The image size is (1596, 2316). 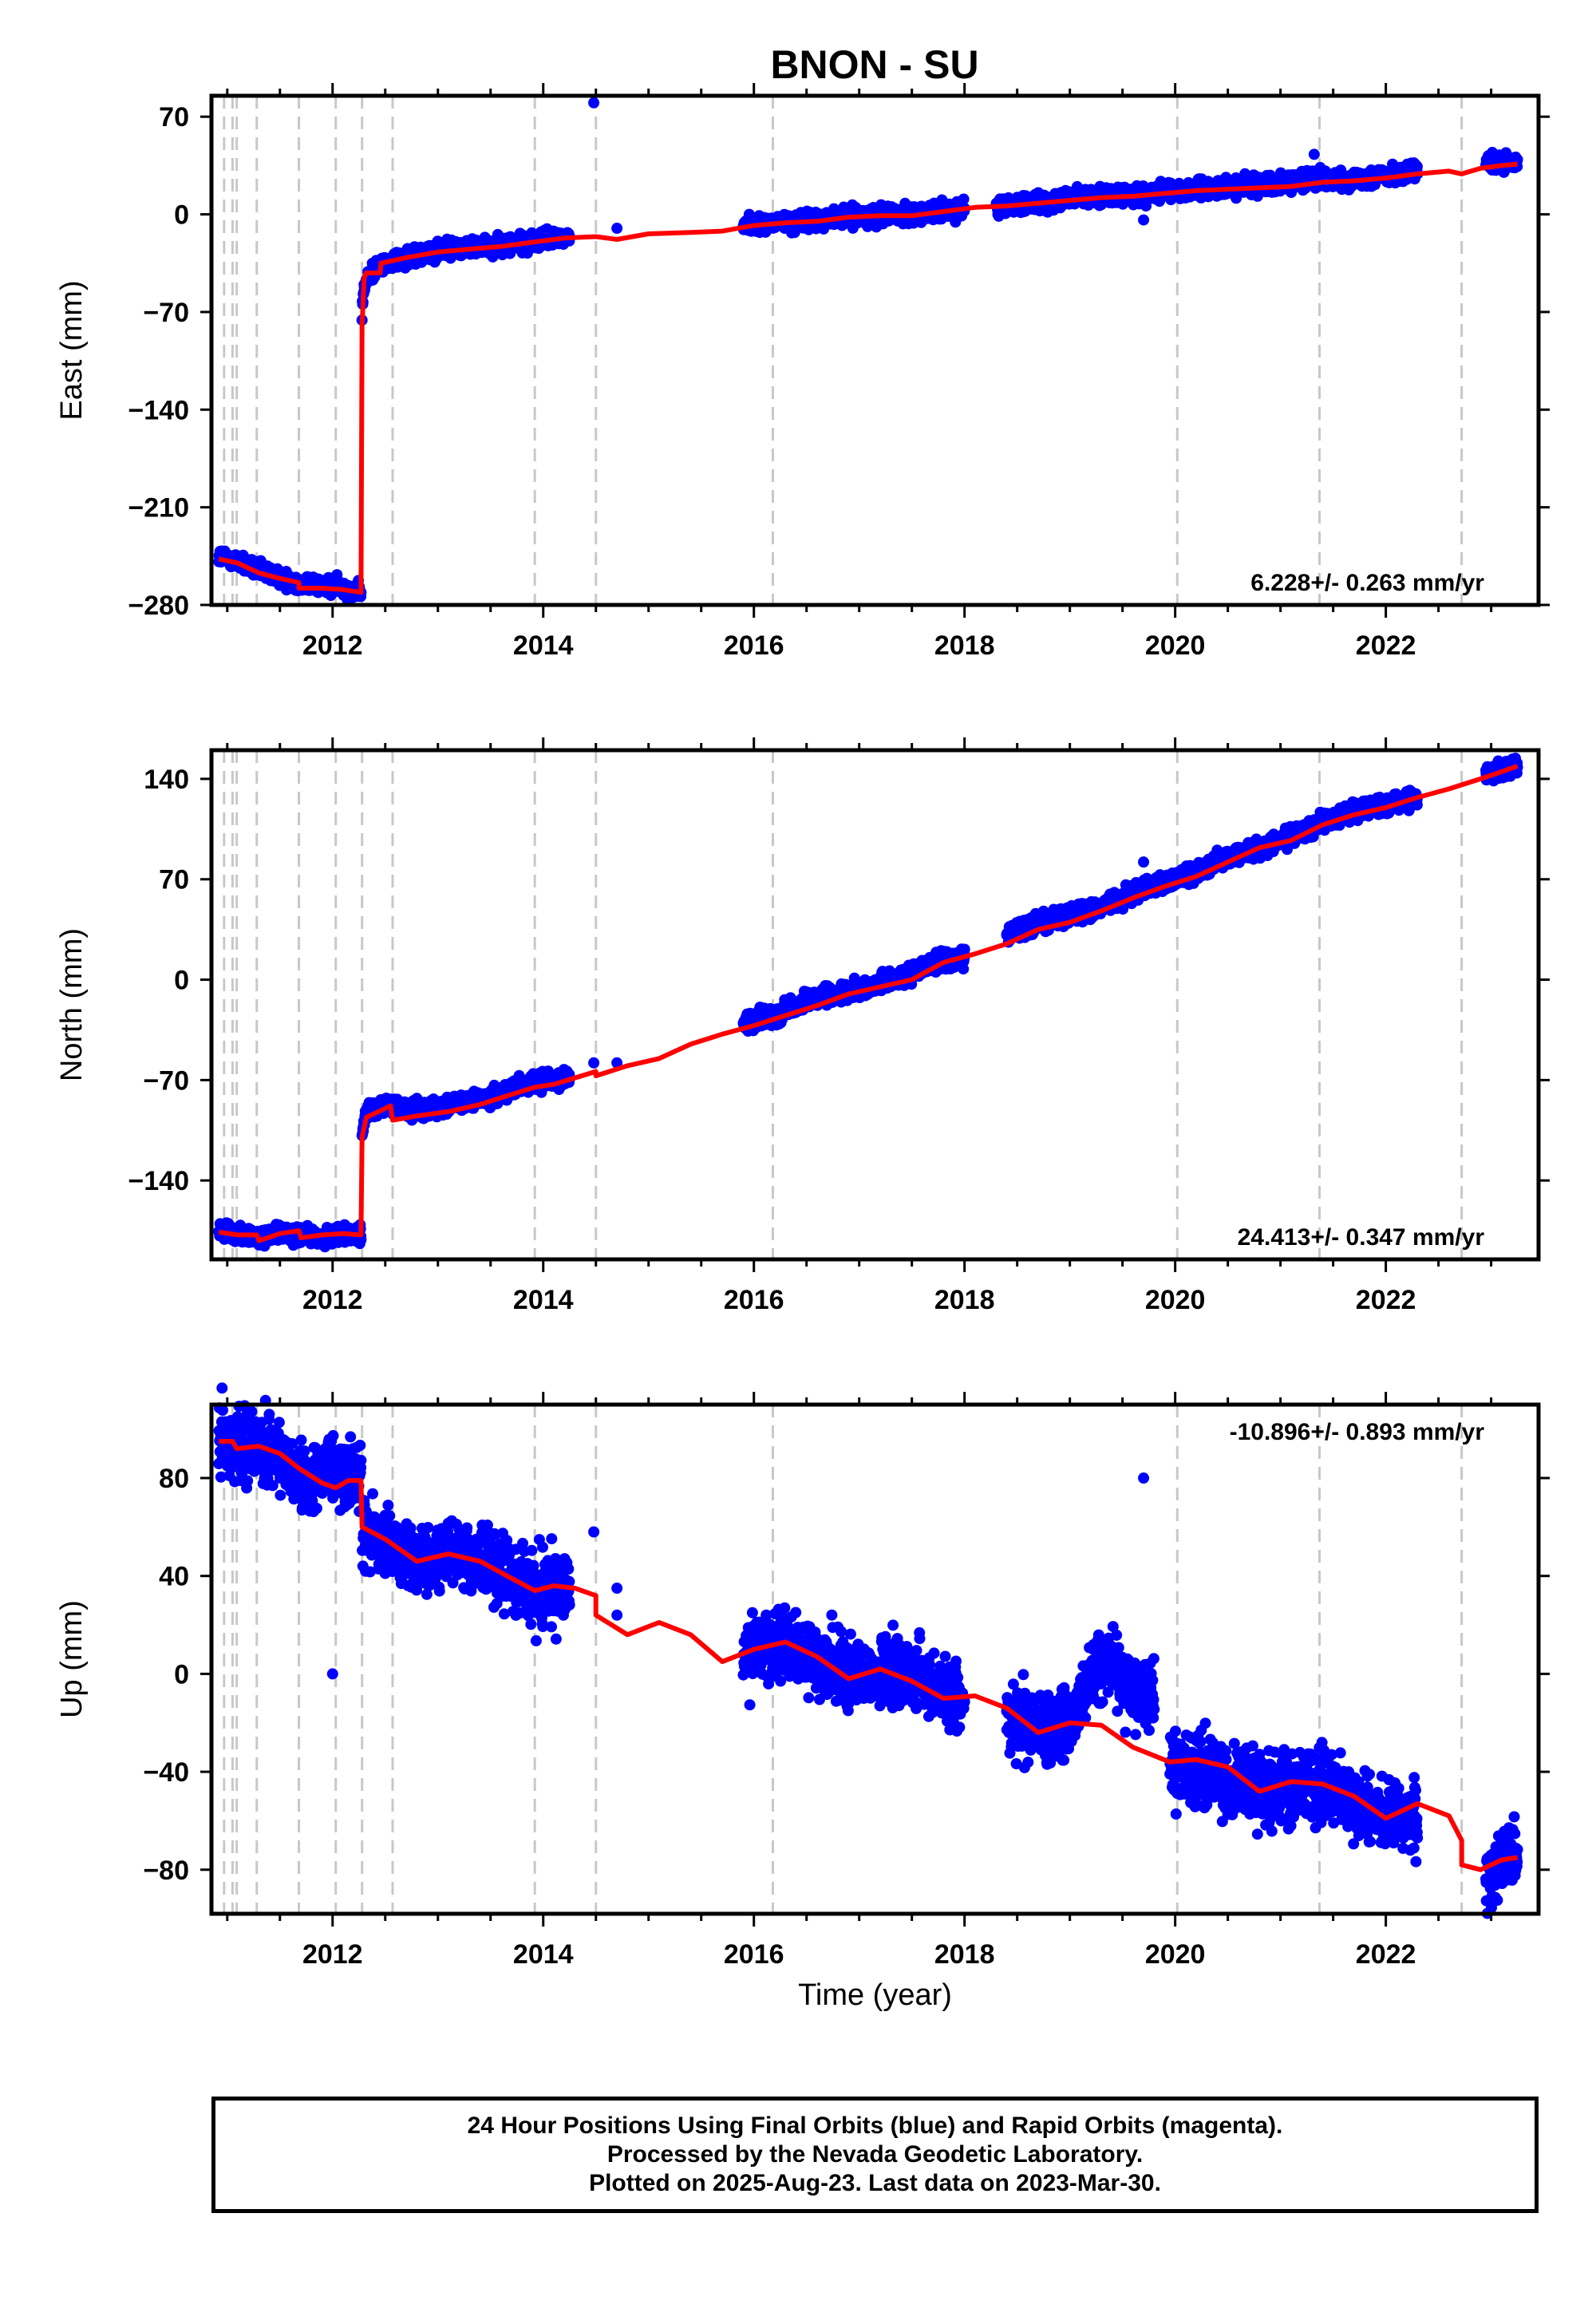 What do you see at coordinates (1175, 645) in the screenshot?
I see `x-tick-label: 2020` at bounding box center [1175, 645].